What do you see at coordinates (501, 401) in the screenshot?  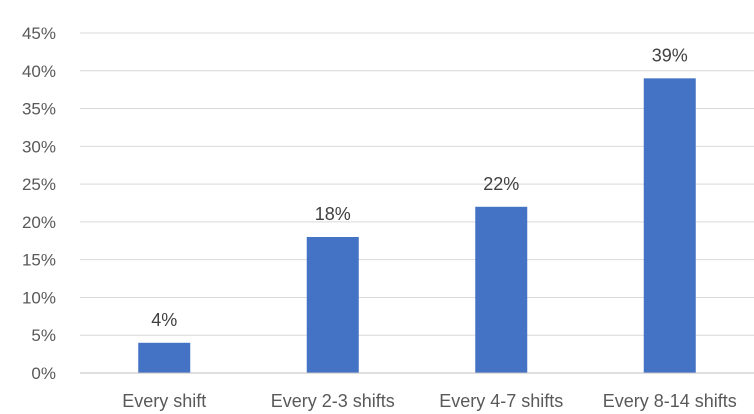 I see `x-category-label: Every 4-7 shifts` at bounding box center [501, 401].